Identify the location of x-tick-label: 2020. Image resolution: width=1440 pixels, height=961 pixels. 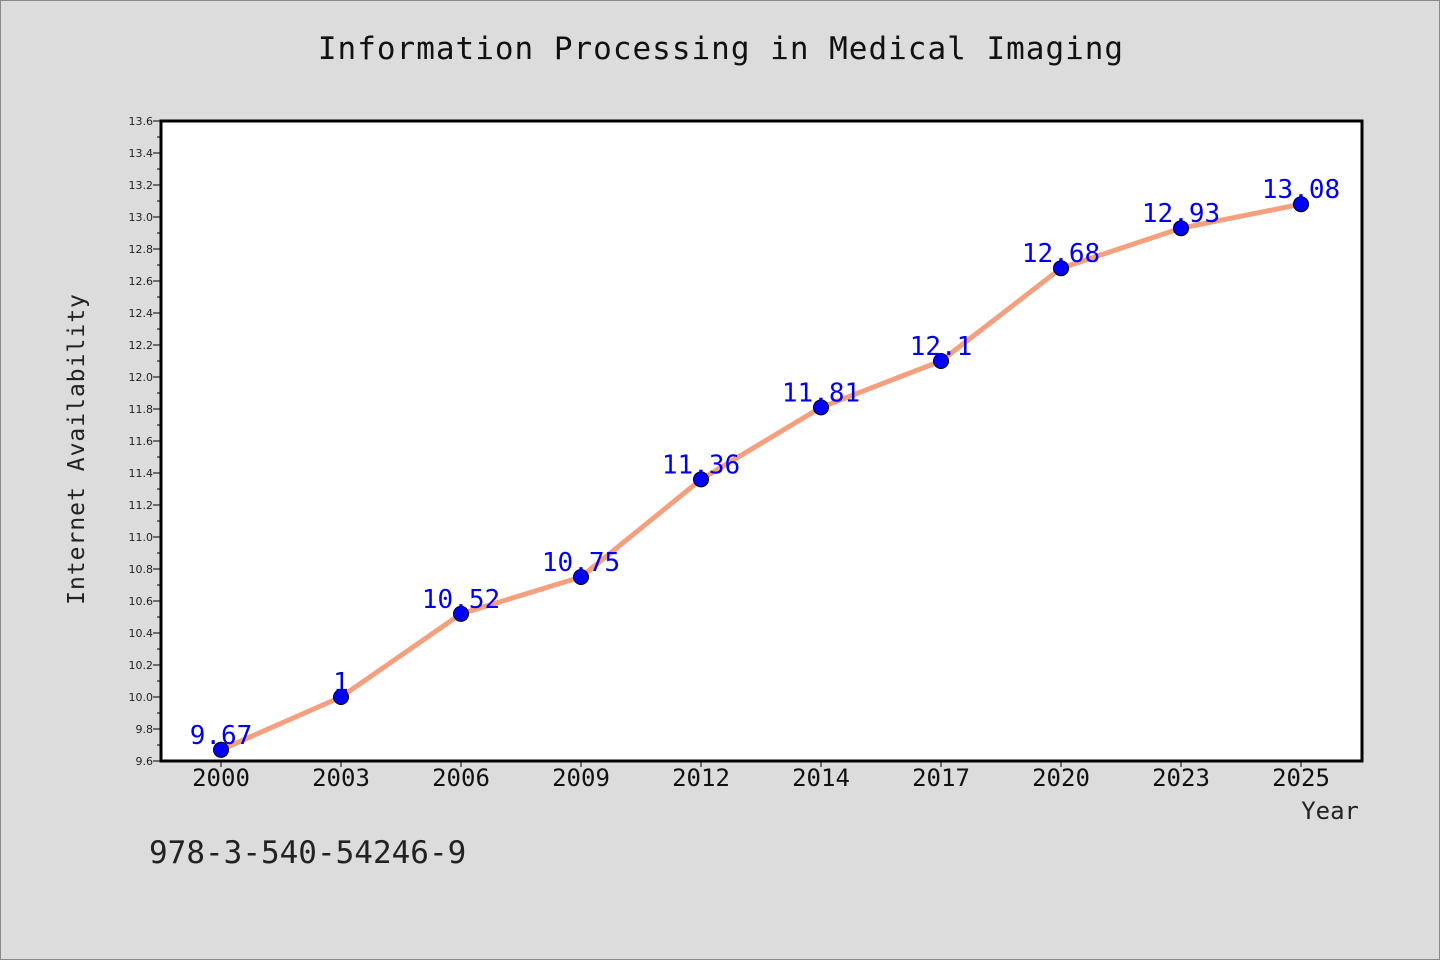
(1061, 778).